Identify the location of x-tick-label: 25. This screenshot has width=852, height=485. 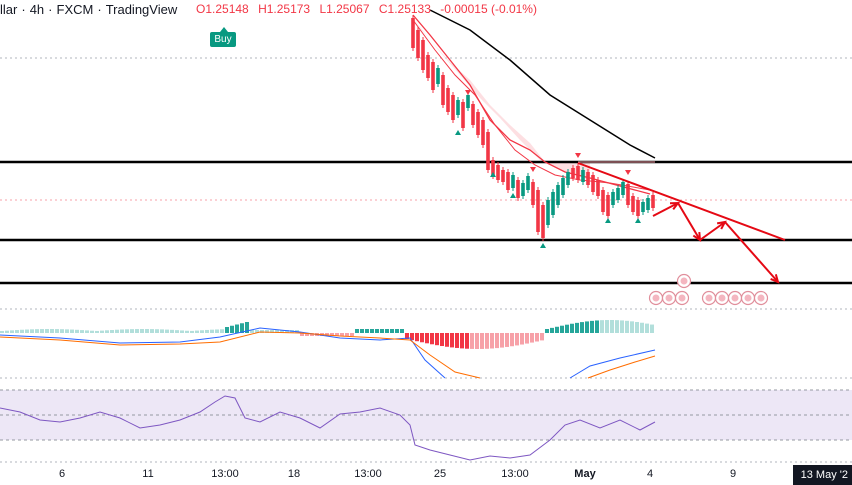
(440, 474).